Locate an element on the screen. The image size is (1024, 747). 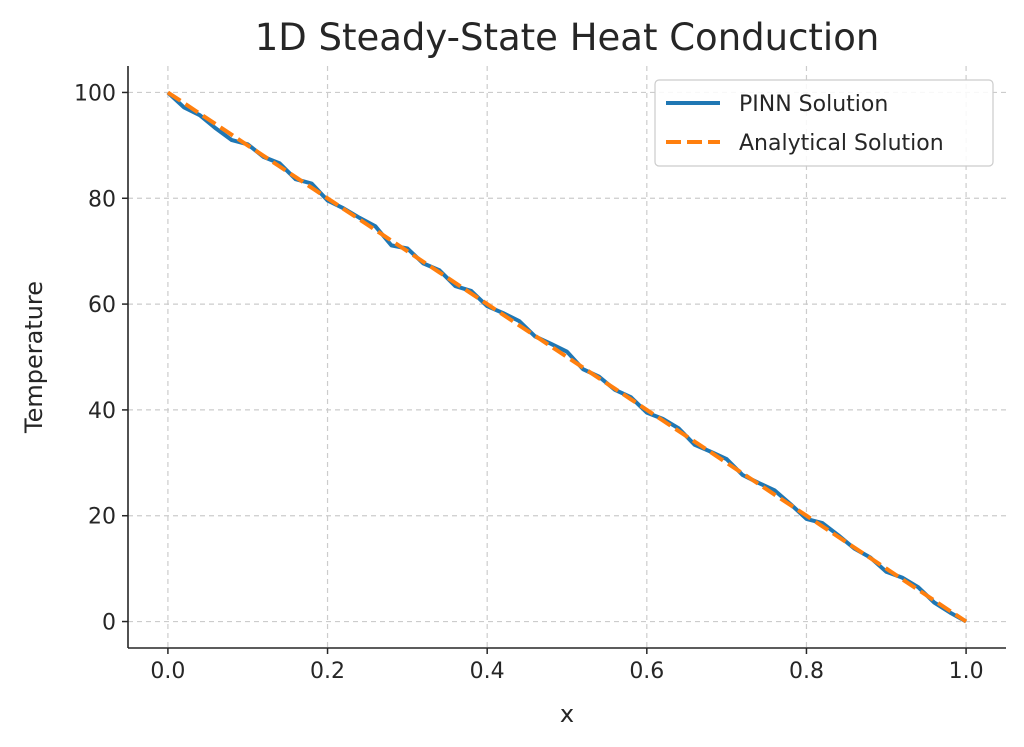
legend-box is located at coordinates (824, 123).